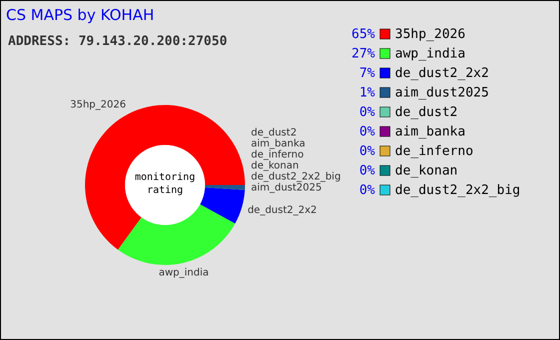 This screenshot has height=340, width=560. What do you see at coordinates (364, 54) in the screenshot?
I see `data-label: 27%` at bounding box center [364, 54].